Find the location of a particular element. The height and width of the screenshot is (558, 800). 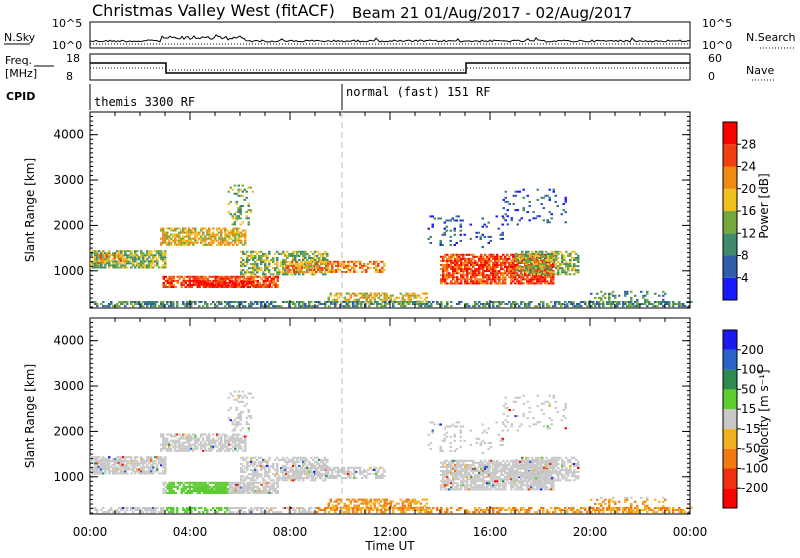

cpid-label: CPID is located at coordinates (20, 96).